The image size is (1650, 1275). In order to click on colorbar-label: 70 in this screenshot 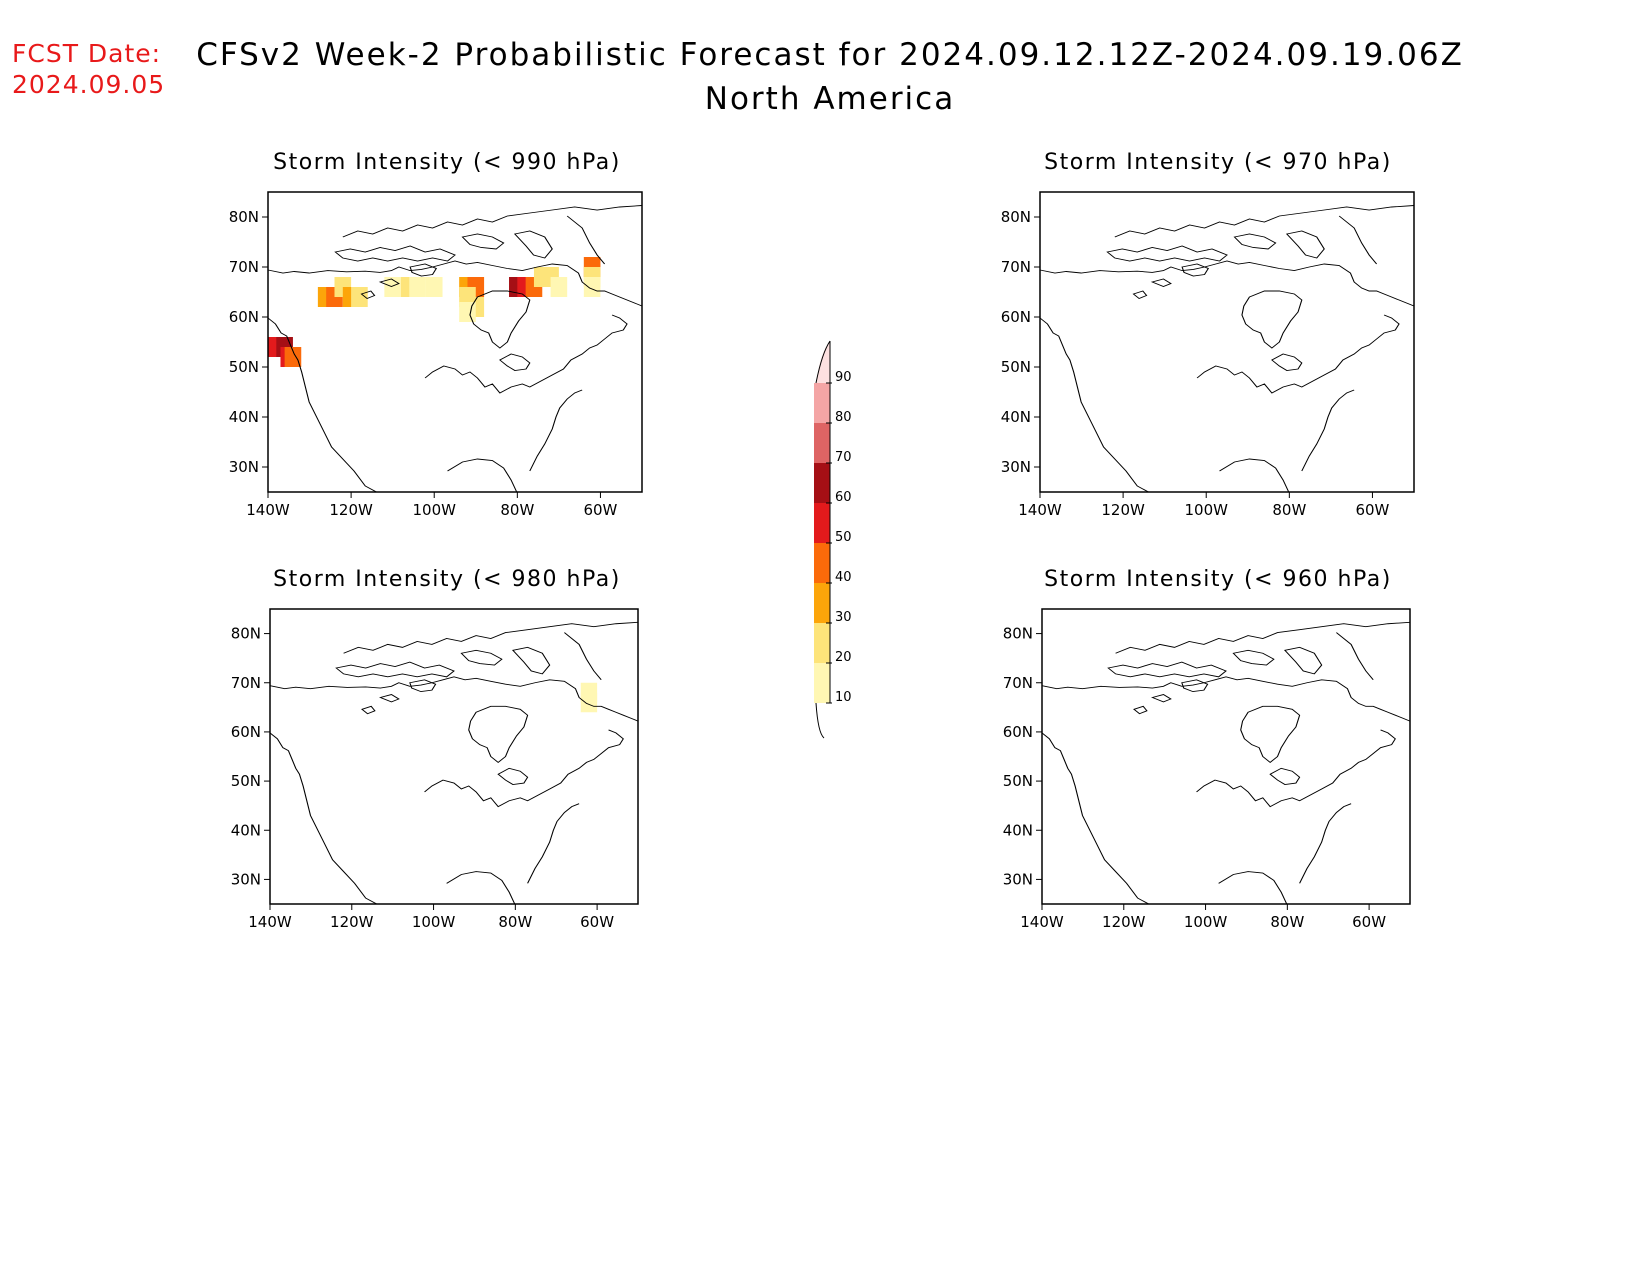, I will do `click(843, 457)`.